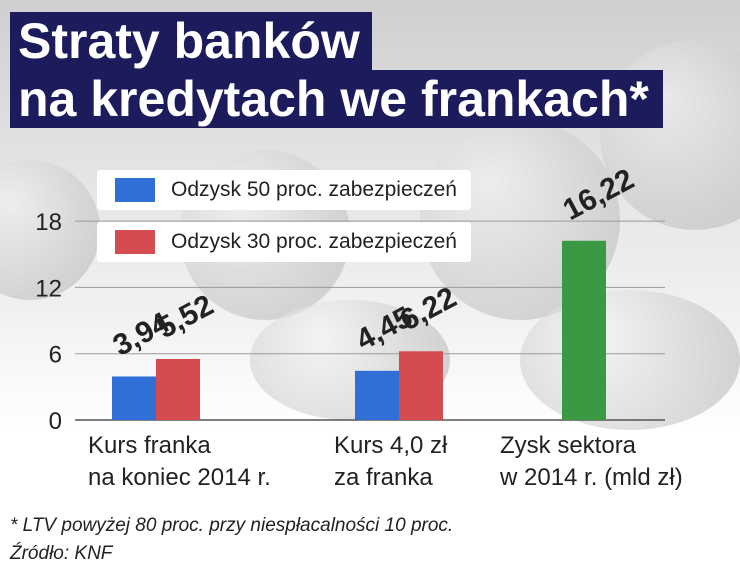 Image resolution: width=740 pixels, height=582 pixels. Describe the element at coordinates (428, 309) in the screenshot. I see `value-label-1-1: 6,22` at that location.